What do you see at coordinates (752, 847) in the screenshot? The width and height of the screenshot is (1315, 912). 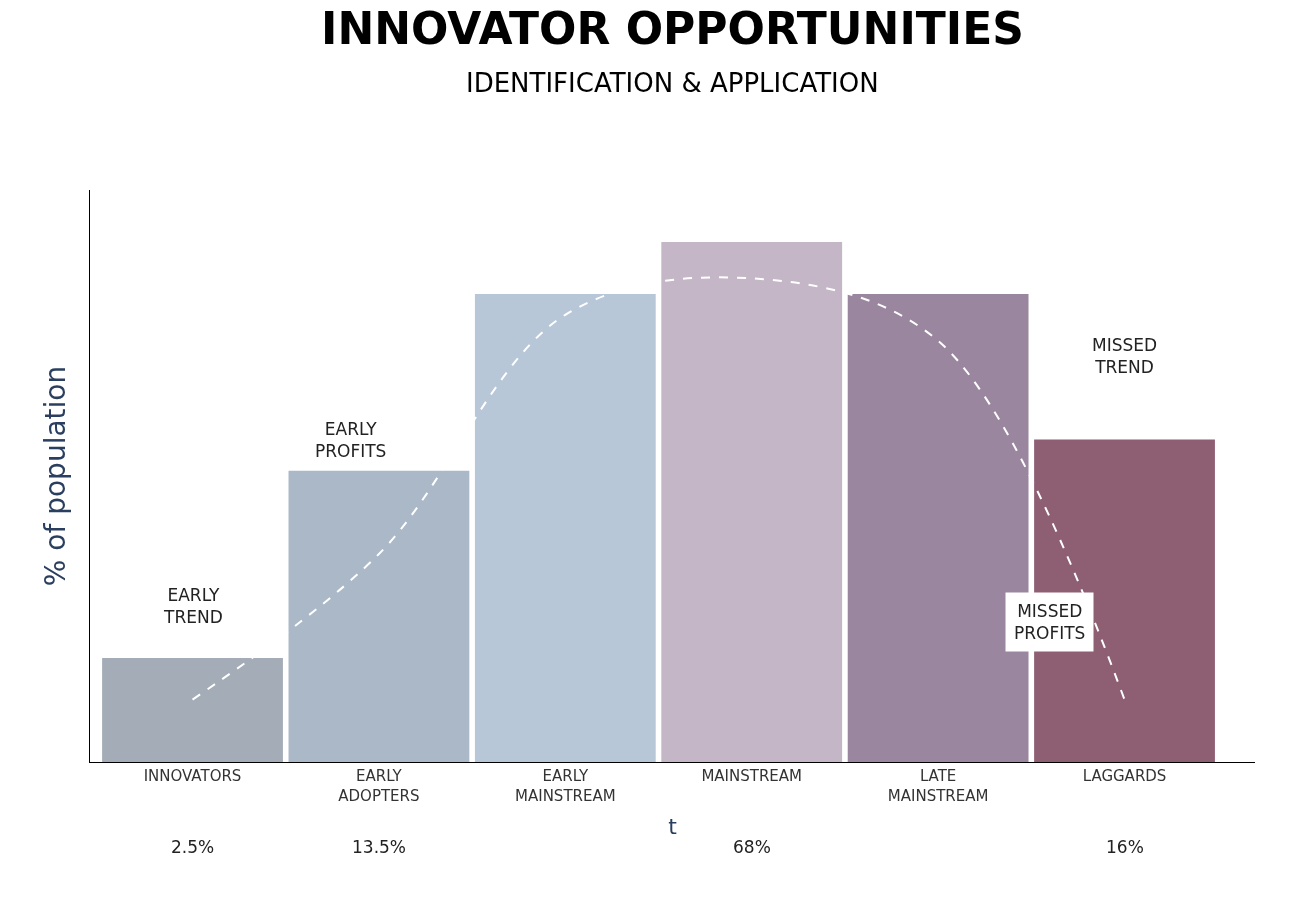 I see `text: 68%` at bounding box center [752, 847].